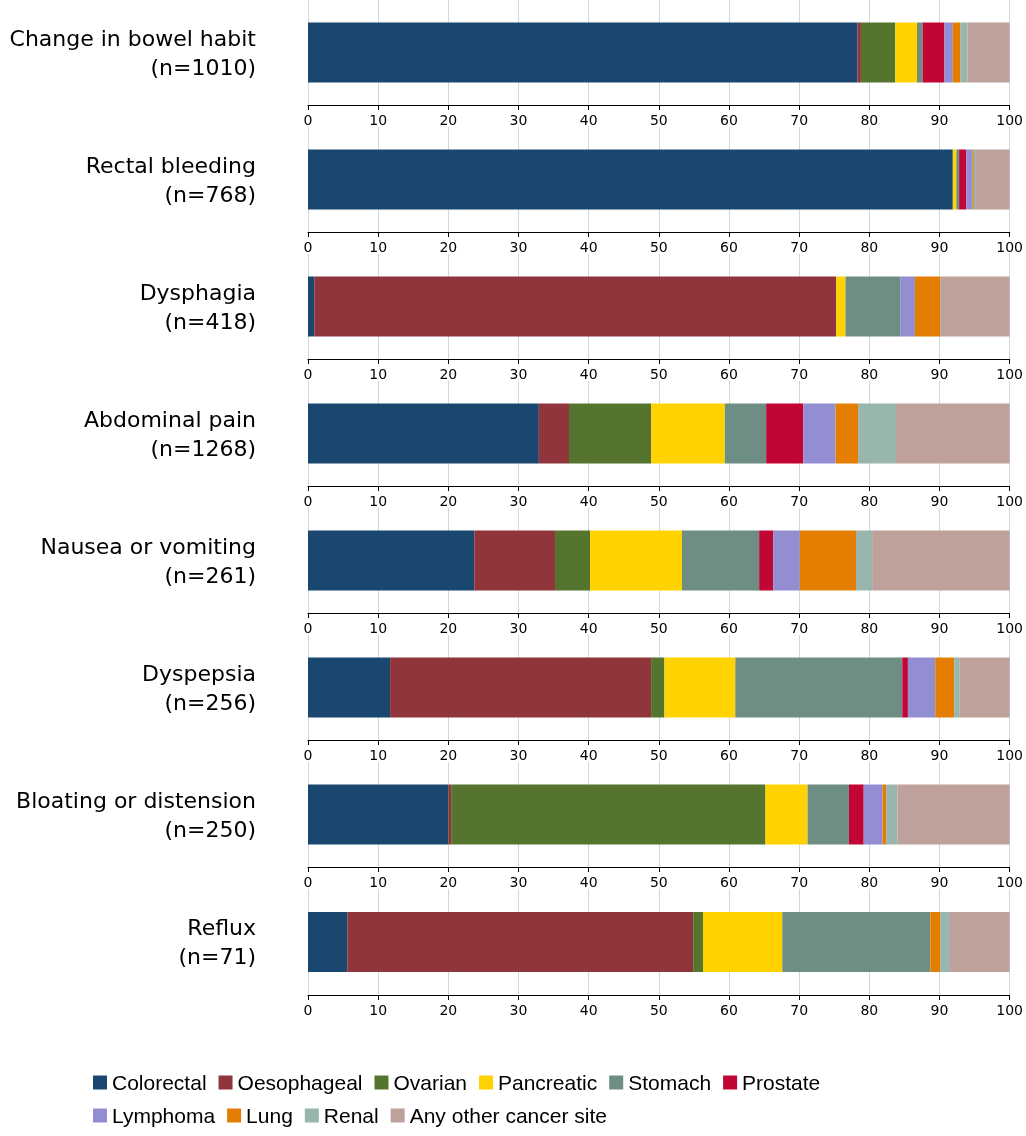  What do you see at coordinates (351, 1115) in the screenshot?
I see `legend-label: Renal` at bounding box center [351, 1115].